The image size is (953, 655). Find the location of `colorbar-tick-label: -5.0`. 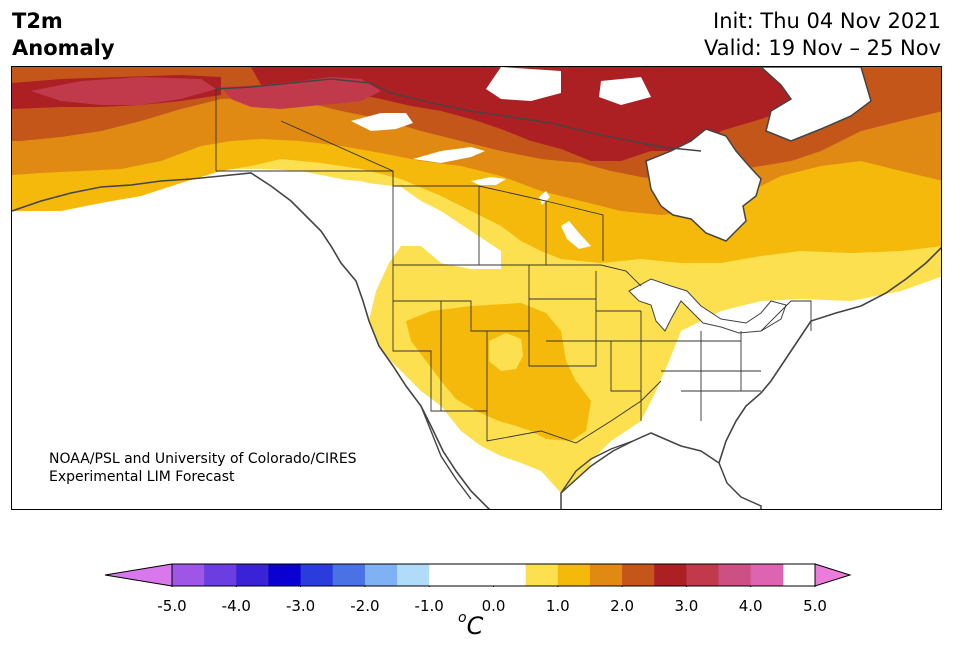

colorbar-tick-label: -5.0 is located at coordinates (172, 606).